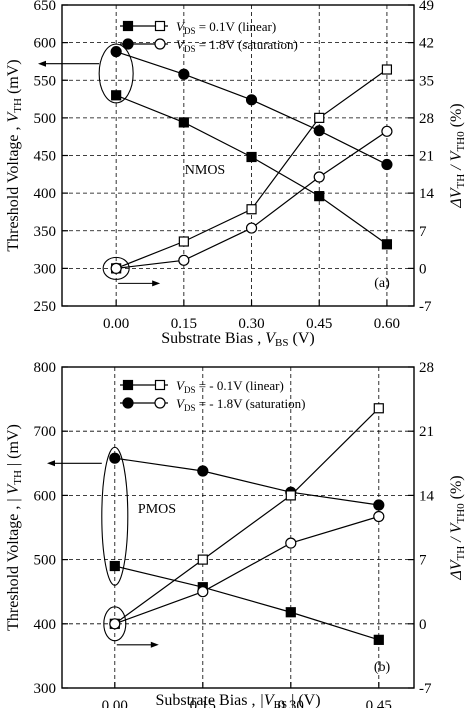 The height and width of the screenshot is (708, 474). I want to click on y-left-axis-var-sub: TH, so click(18, 477).